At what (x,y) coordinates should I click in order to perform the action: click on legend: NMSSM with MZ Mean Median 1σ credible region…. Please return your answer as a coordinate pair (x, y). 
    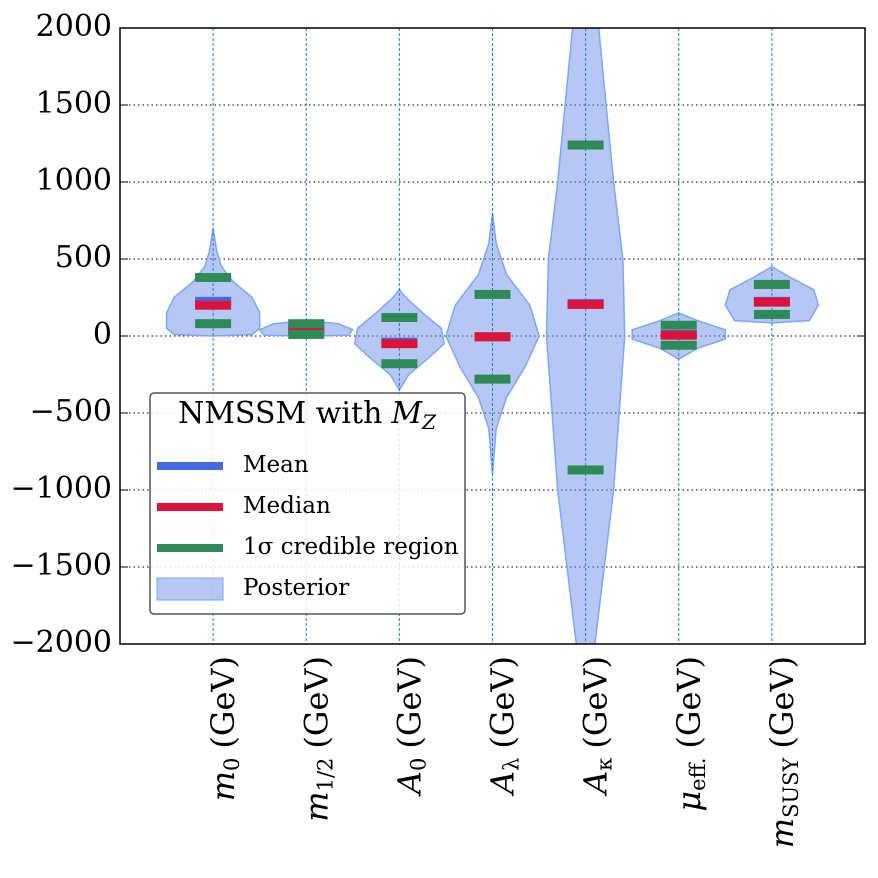
    Looking at the image, I should click on (307, 503).